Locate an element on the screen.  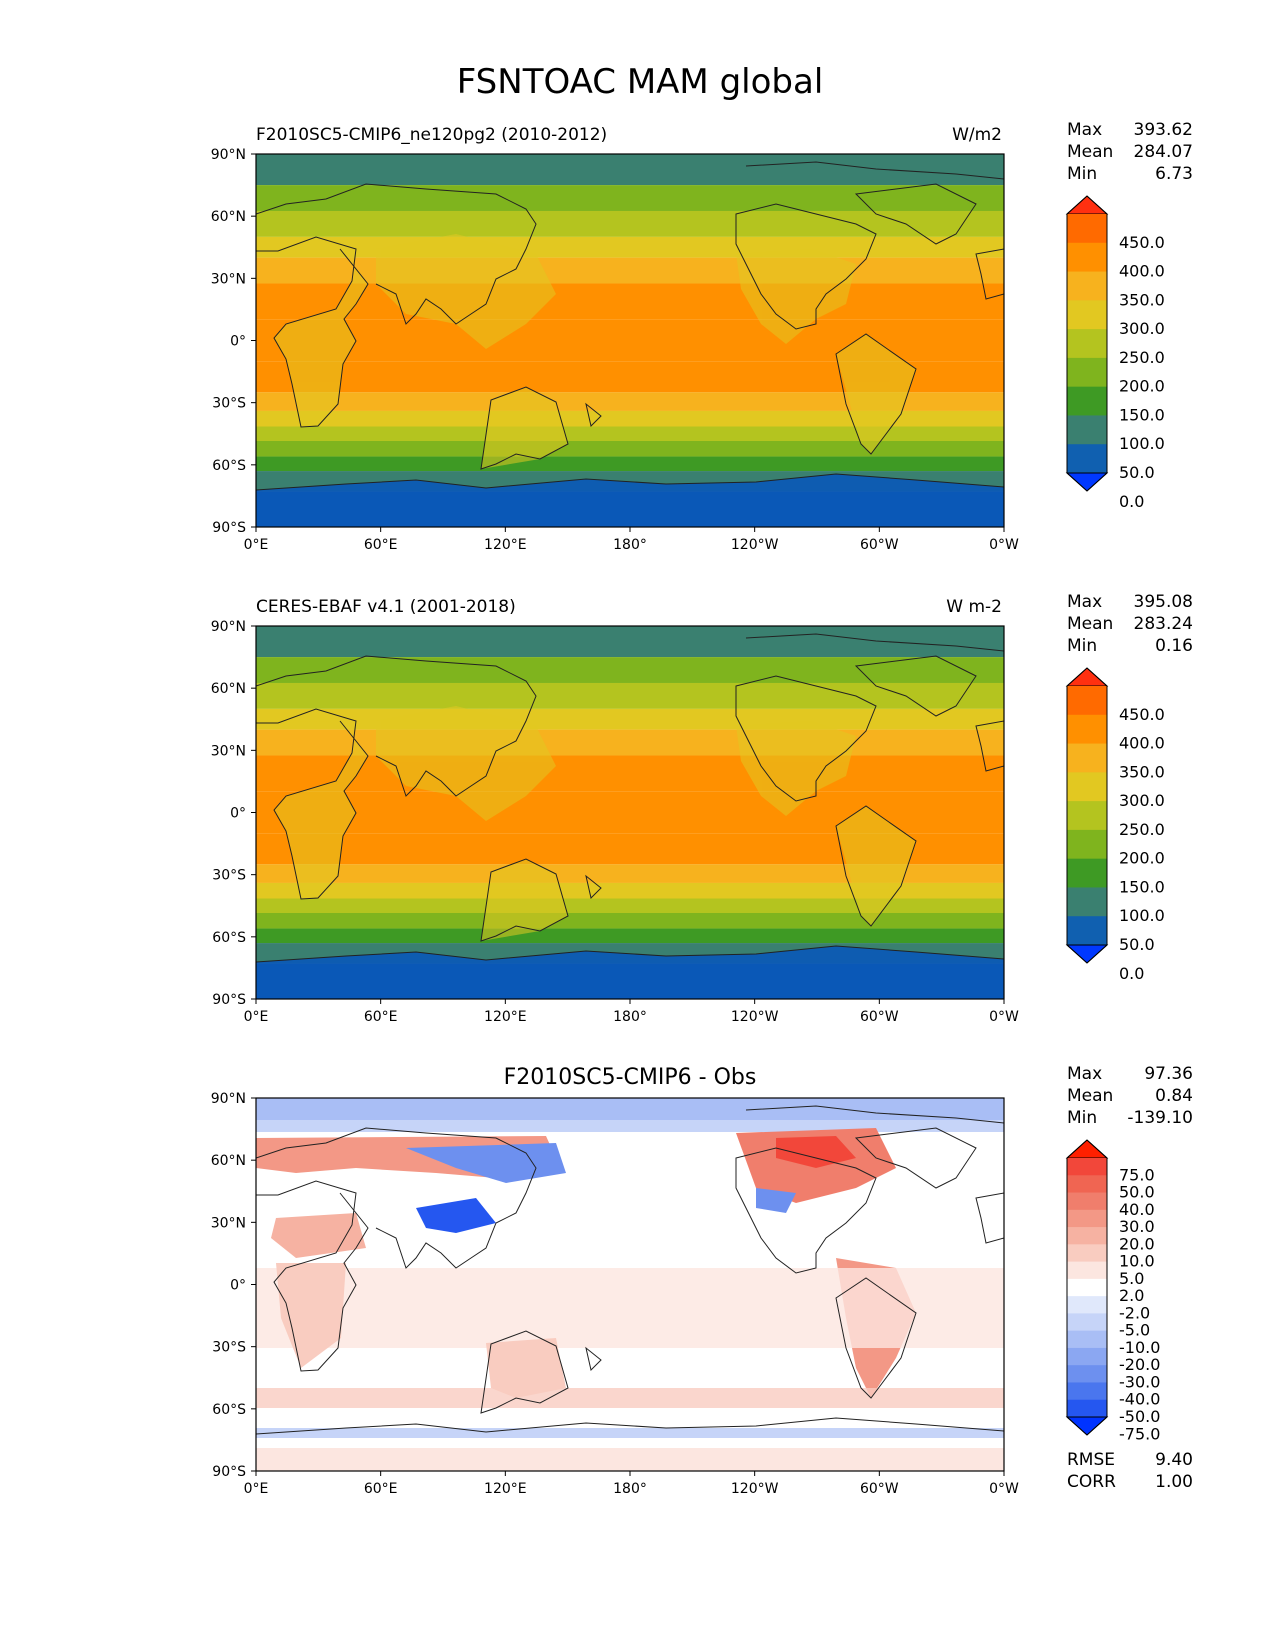
coastlines is located at coordinates (630, 798).